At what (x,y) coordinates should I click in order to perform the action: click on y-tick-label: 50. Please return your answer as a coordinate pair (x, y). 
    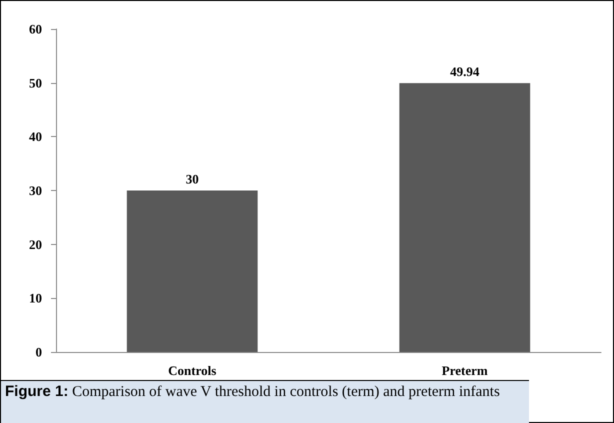
    Looking at the image, I should click on (35, 82).